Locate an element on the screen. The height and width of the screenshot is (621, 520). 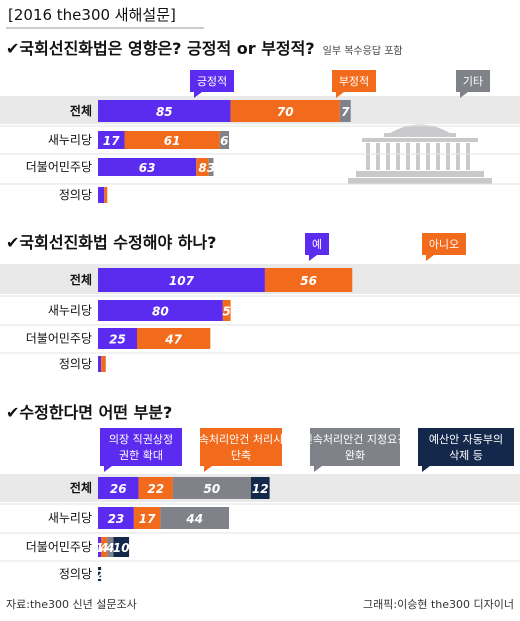
bar-value-label: 70 is located at coordinates (285, 112).